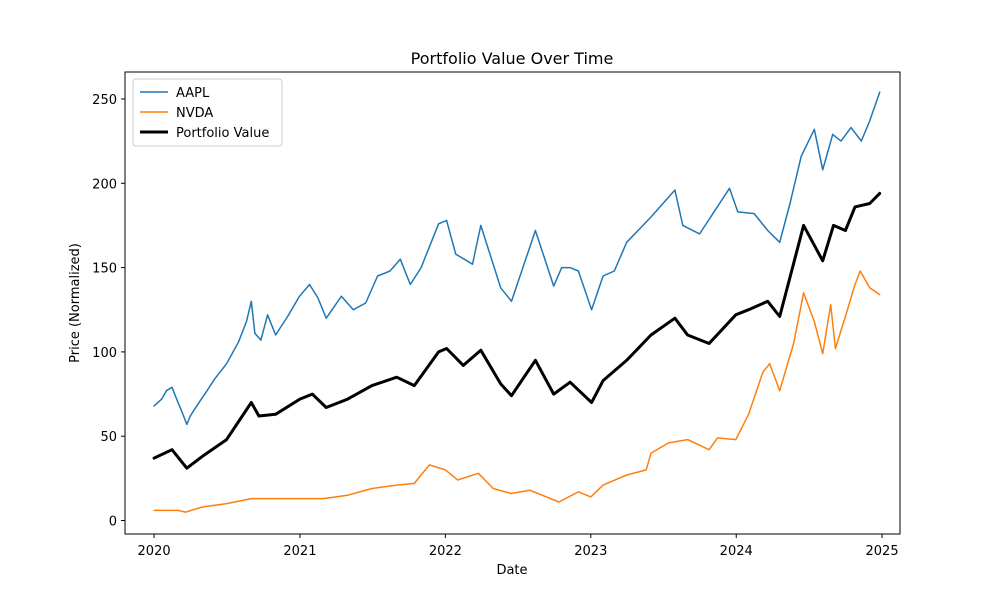 The image size is (1000, 600). I want to click on legend: AAPL NVDA Portfolio Value, so click(207, 112).